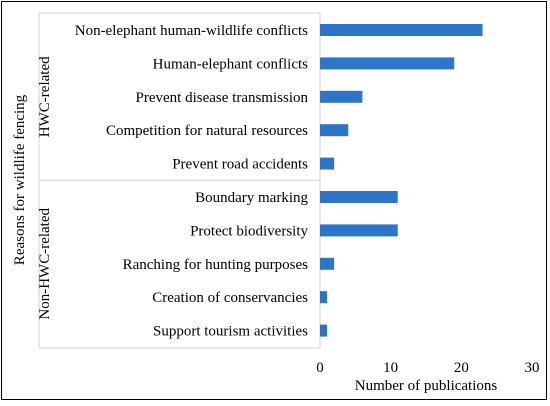 This screenshot has height=406, width=550. What do you see at coordinates (249, 231) in the screenshot?
I see `category-label: Protect biodiversity` at bounding box center [249, 231].